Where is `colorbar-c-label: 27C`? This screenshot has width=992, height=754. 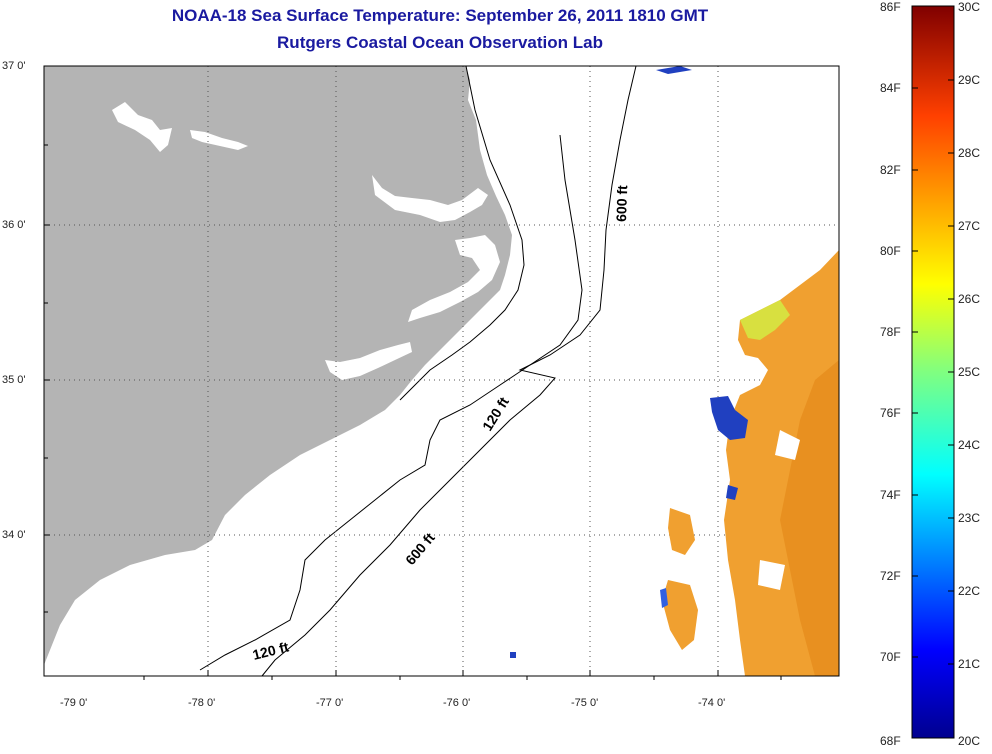 colorbar-c-label: 27C is located at coordinates (969, 226).